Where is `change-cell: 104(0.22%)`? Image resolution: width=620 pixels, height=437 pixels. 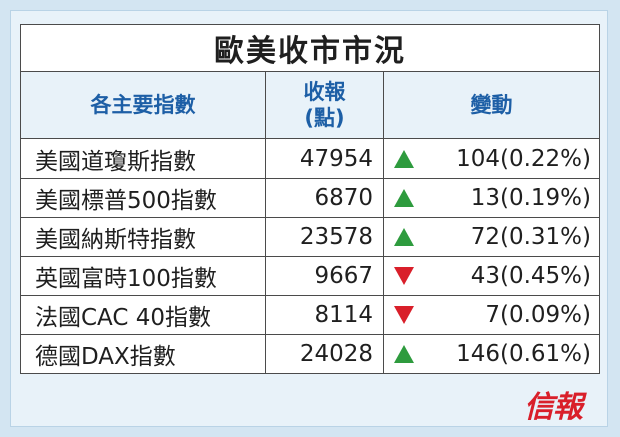 change-cell: 104(0.22%) is located at coordinates (491, 158).